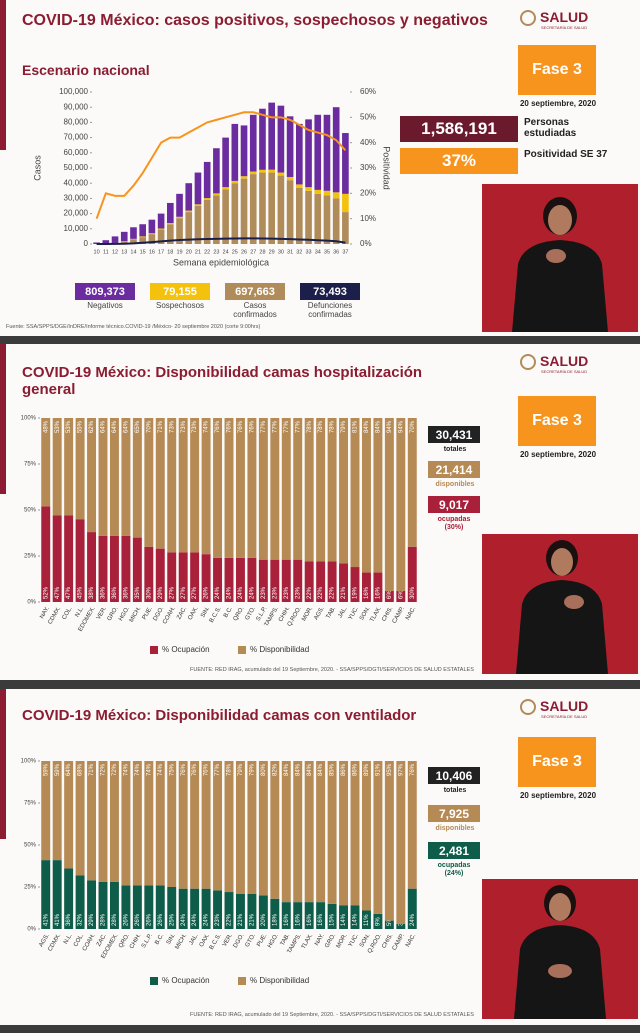 This screenshot has height=1033, width=640. What do you see at coordinates (560, 952) in the screenshot?
I see `interpreter` at bounding box center [560, 952].